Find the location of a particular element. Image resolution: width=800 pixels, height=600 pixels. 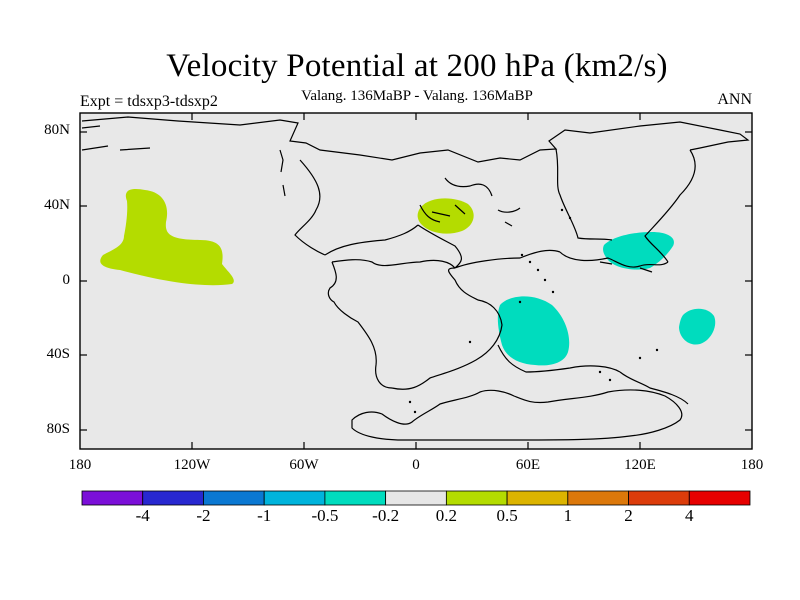

colorbar-label: 0.2 is located at coordinates (446, 515).